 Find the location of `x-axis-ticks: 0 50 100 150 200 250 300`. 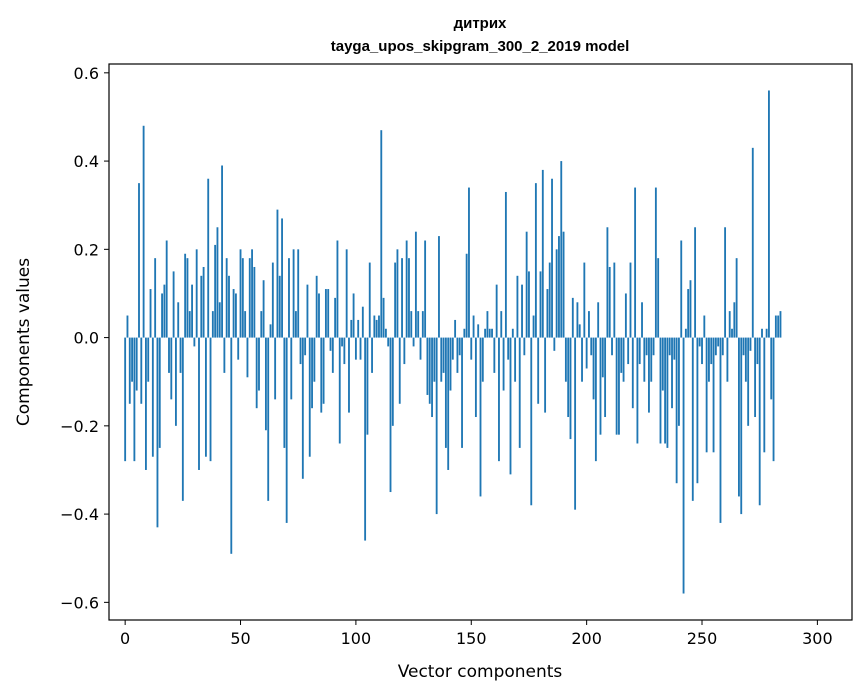

x-axis-ticks: 0 50 100 150 200 250 300 is located at coordinates (476, 634).